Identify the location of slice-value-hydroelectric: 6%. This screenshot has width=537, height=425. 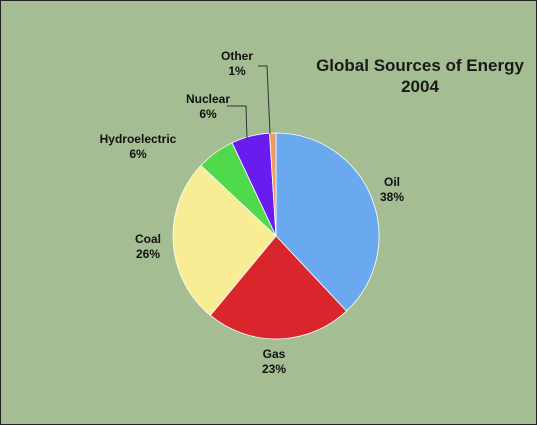
(138, 154).